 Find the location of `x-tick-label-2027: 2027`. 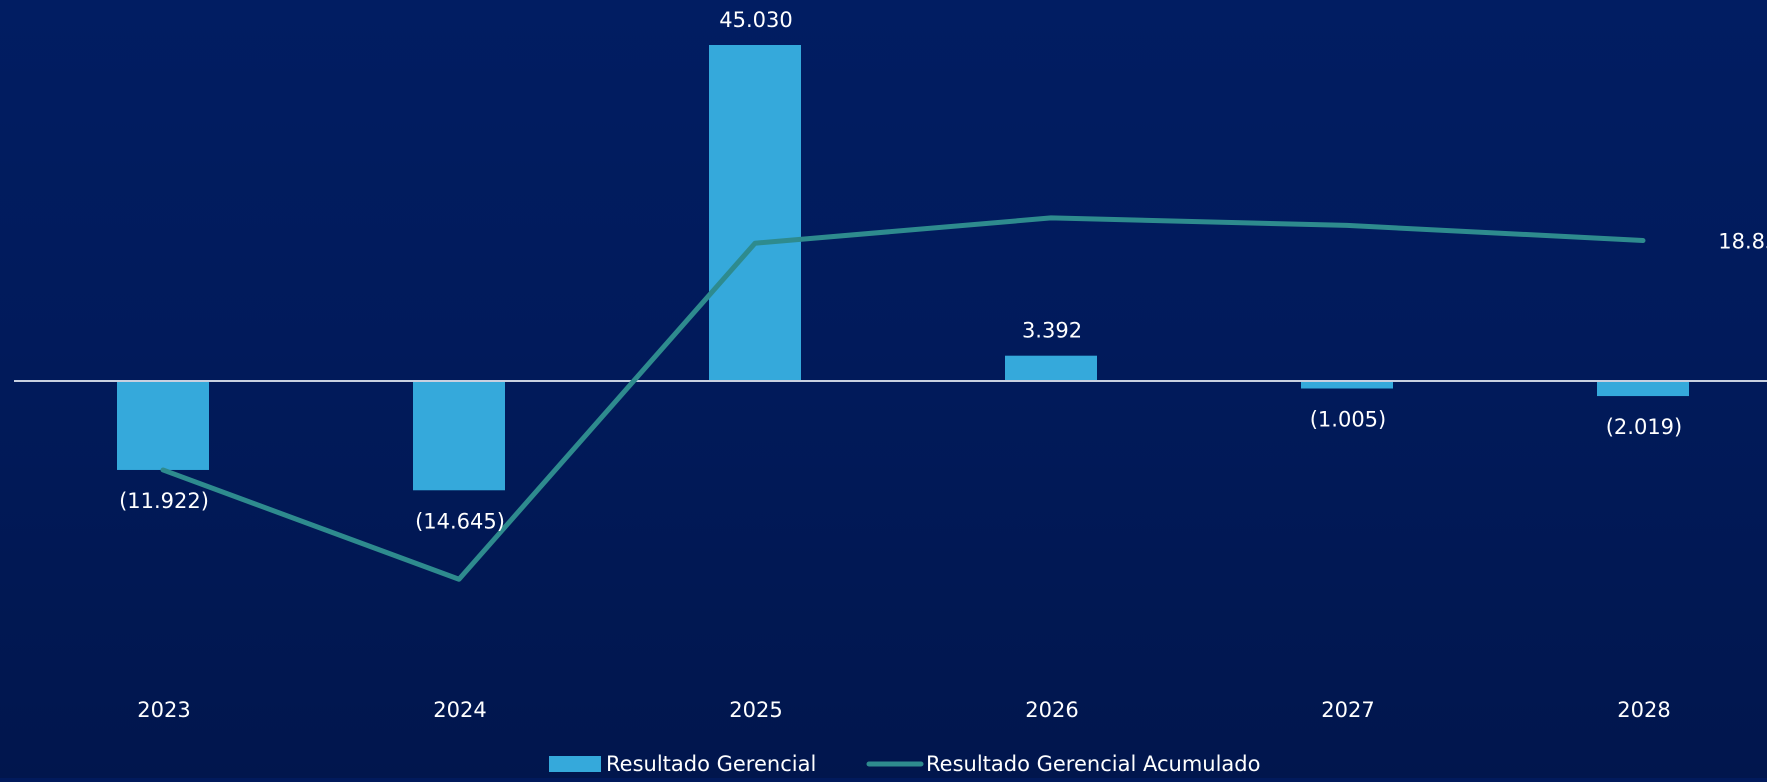

x-tick-label-2027: 2027 is located at coordinates (1347, 710).